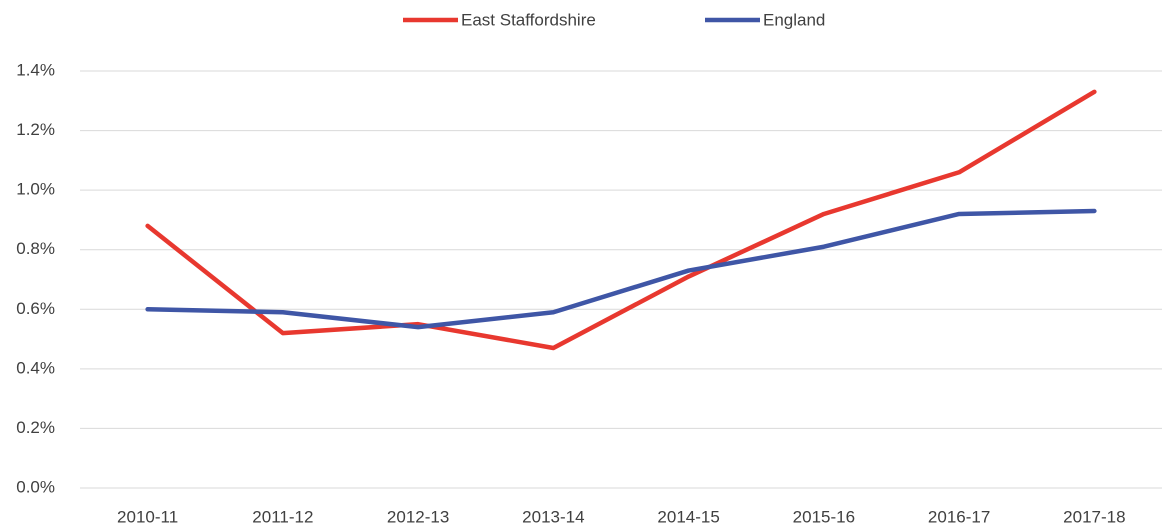 The width and height of the screenshot is (1171, 532). Describe the element at coordinates (35, 486) in the screenshot. I see `y-tick-label: 0.0%` at that location.